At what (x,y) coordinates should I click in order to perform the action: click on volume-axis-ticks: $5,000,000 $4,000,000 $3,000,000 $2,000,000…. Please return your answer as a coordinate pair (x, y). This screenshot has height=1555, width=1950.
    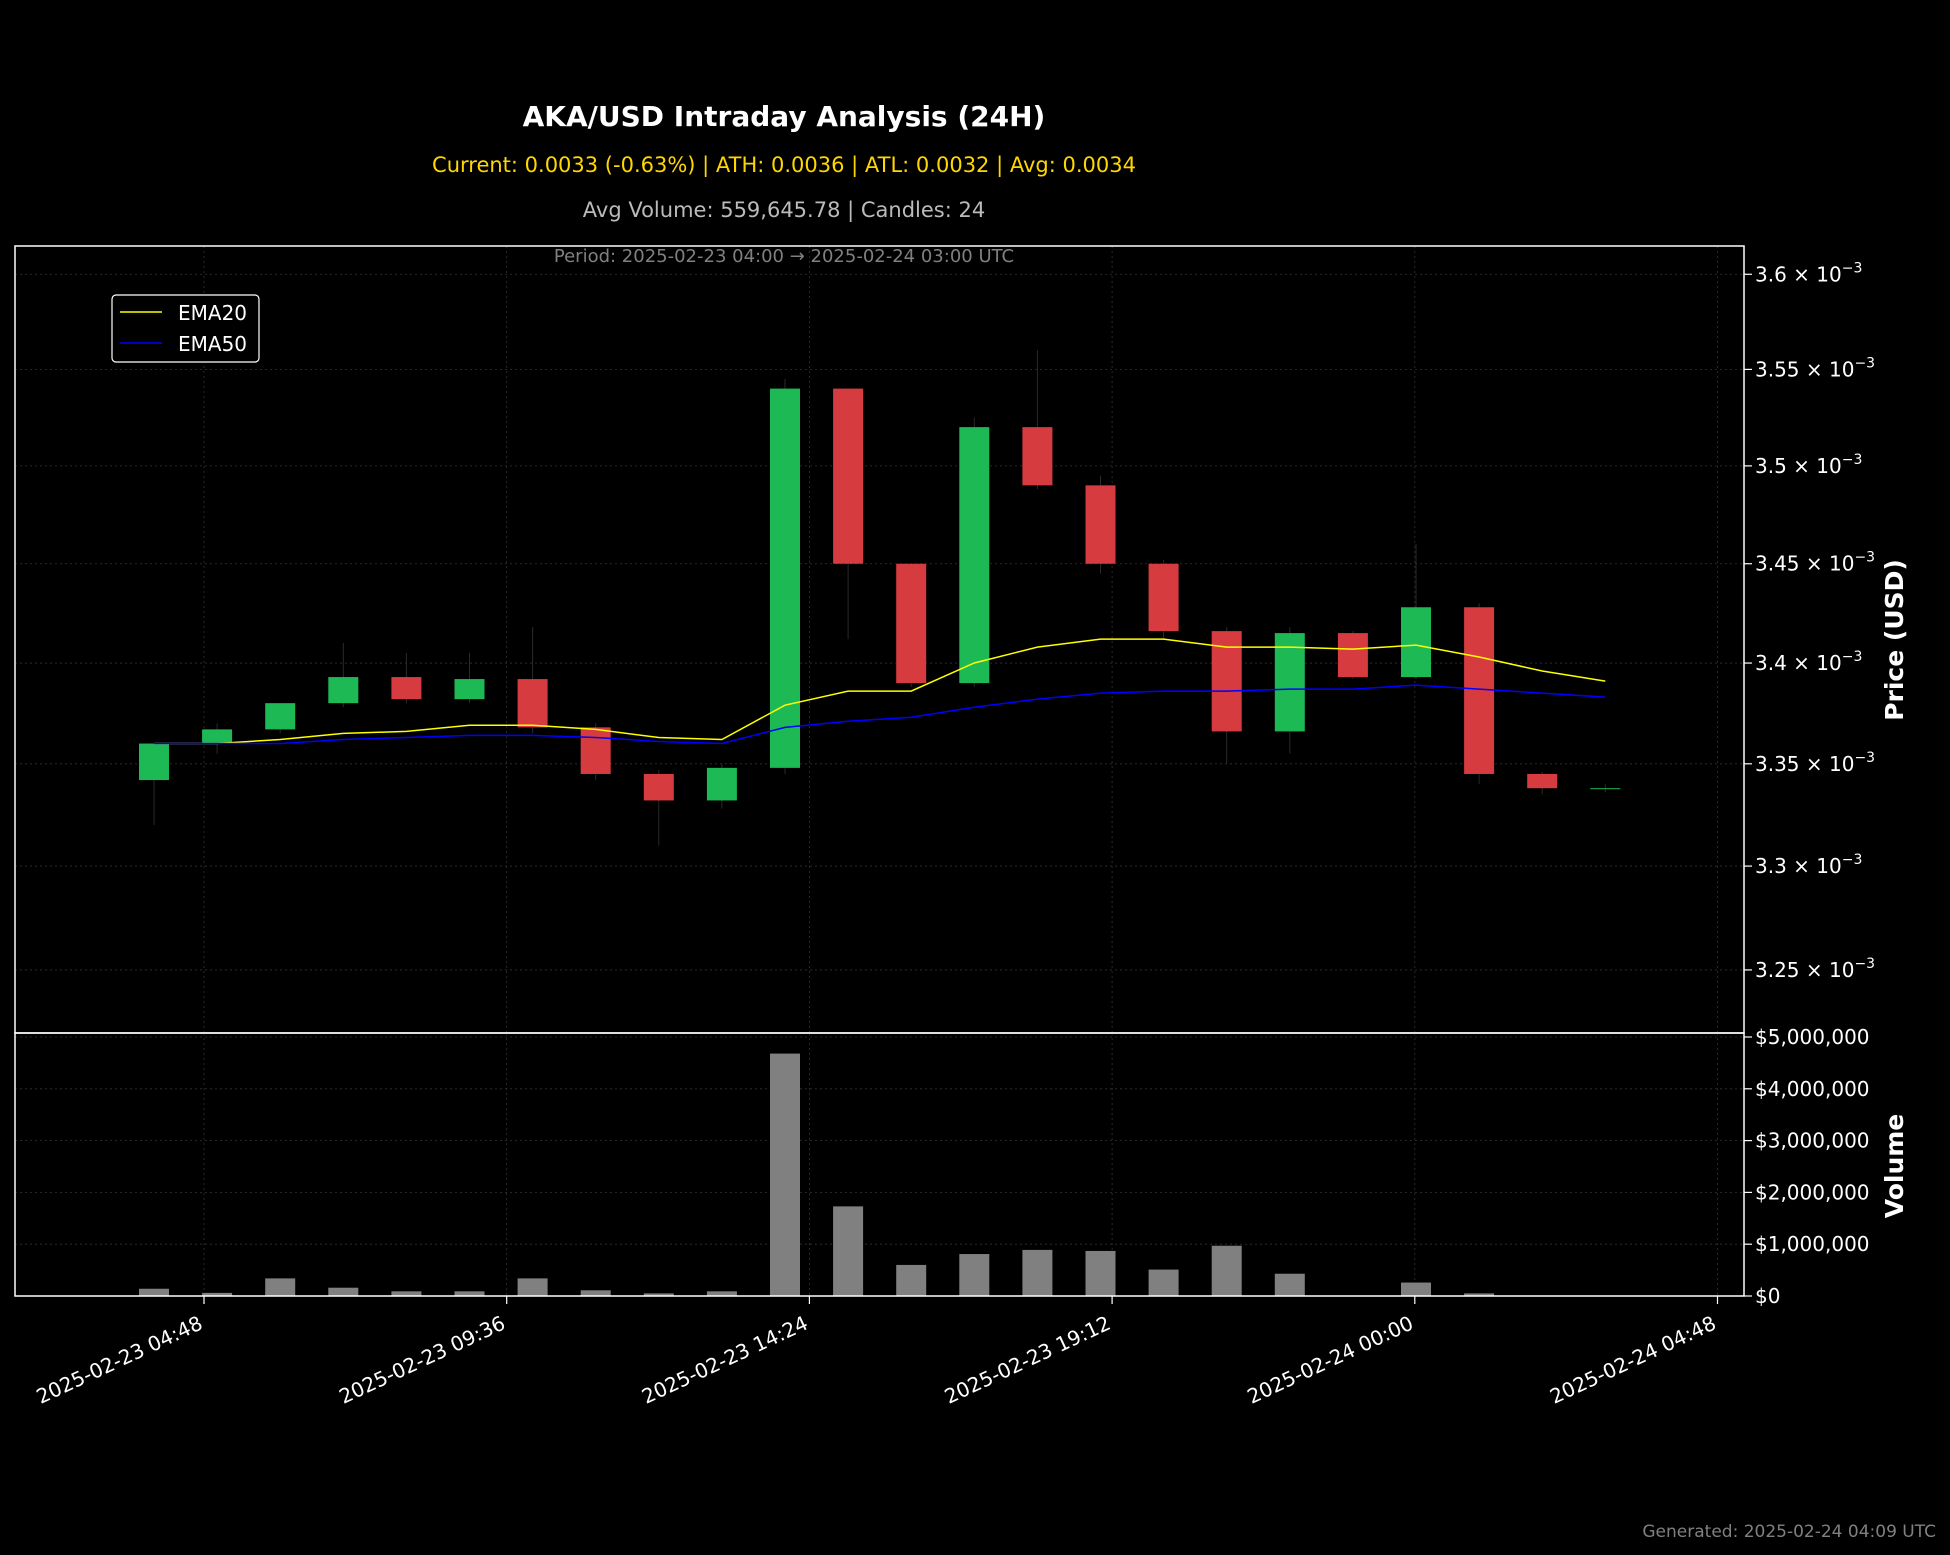
    Looking at the image, I should click on (1807, 1166).